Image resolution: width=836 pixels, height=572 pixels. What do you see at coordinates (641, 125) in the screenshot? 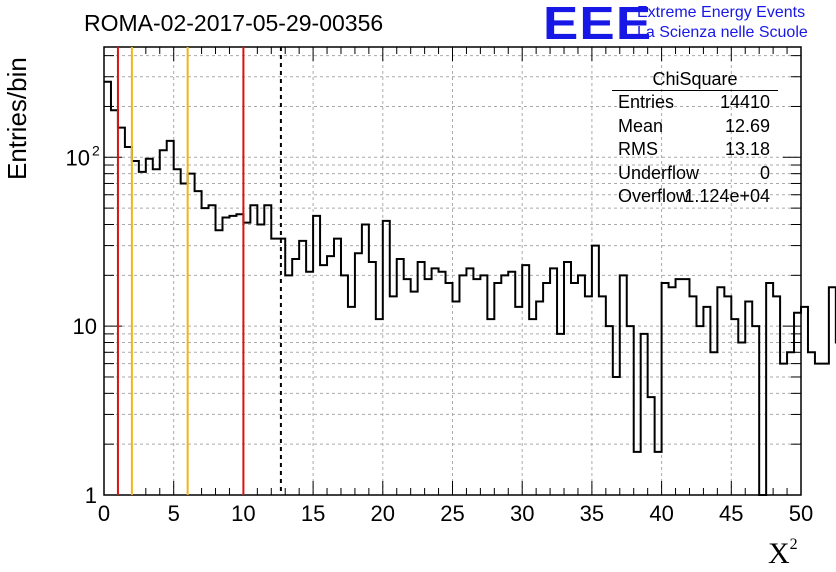
I see `stats-label: Mean` at bounding box center [641, 125].